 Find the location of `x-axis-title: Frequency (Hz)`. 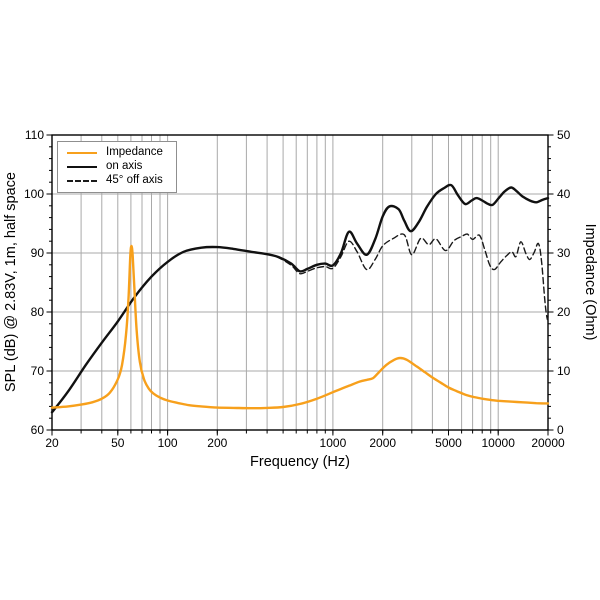

x-axis-title: Frequency (Hz) is located at coordinates (300, 462).